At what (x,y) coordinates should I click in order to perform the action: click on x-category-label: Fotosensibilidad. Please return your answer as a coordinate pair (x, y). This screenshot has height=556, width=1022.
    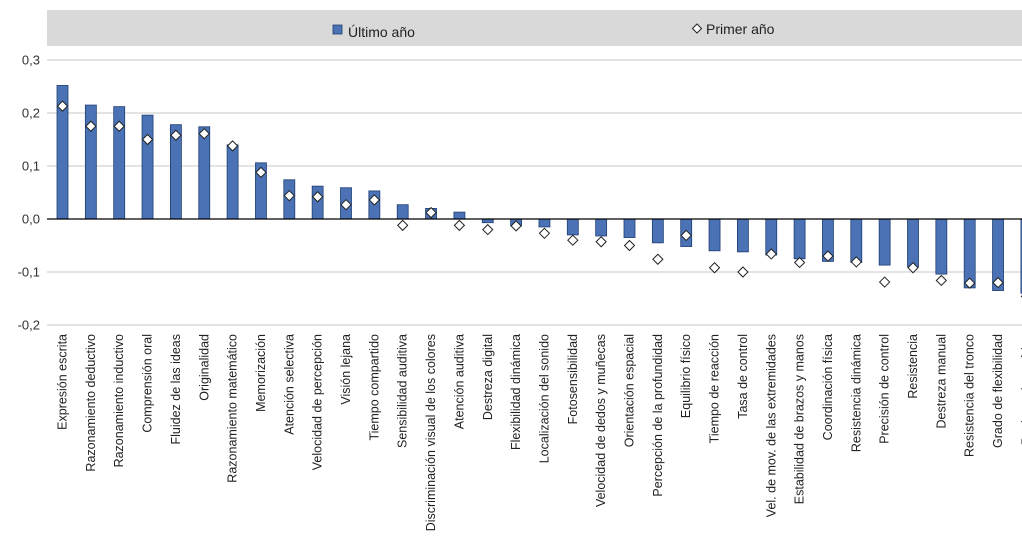
    Looking at the image, I should click on (573, 379).